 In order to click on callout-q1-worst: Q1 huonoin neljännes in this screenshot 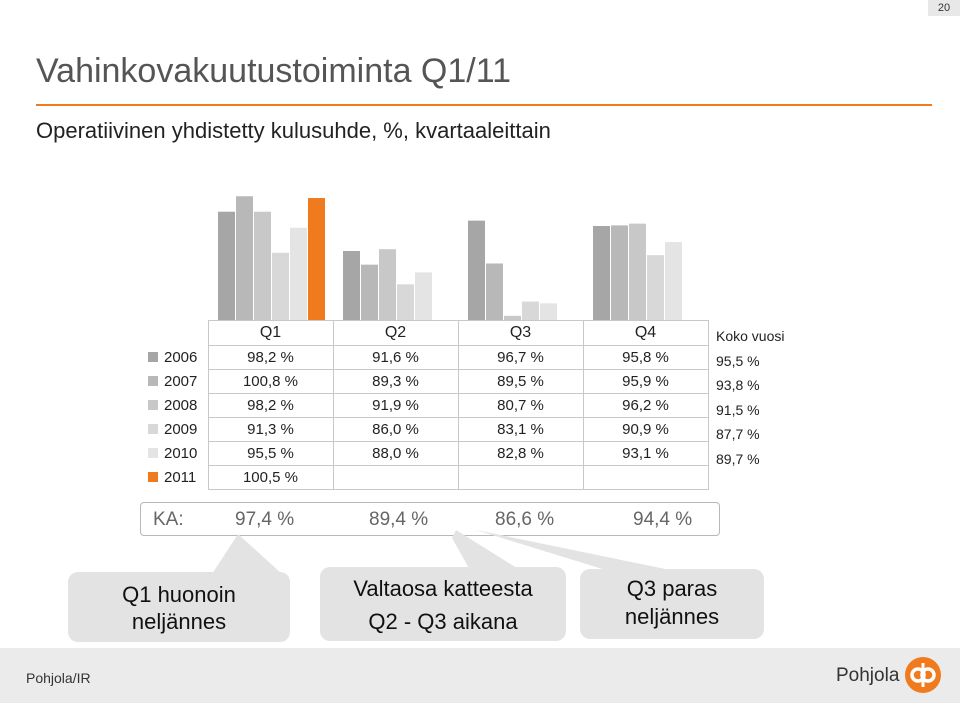, I will do `click(179, 607)`.